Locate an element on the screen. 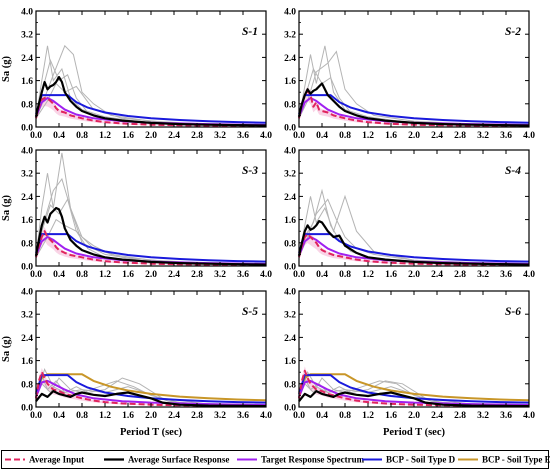 This screenshot has width=550, height=471. legend-label: BCP - Soil Type D is located at coordinates (421, 460).